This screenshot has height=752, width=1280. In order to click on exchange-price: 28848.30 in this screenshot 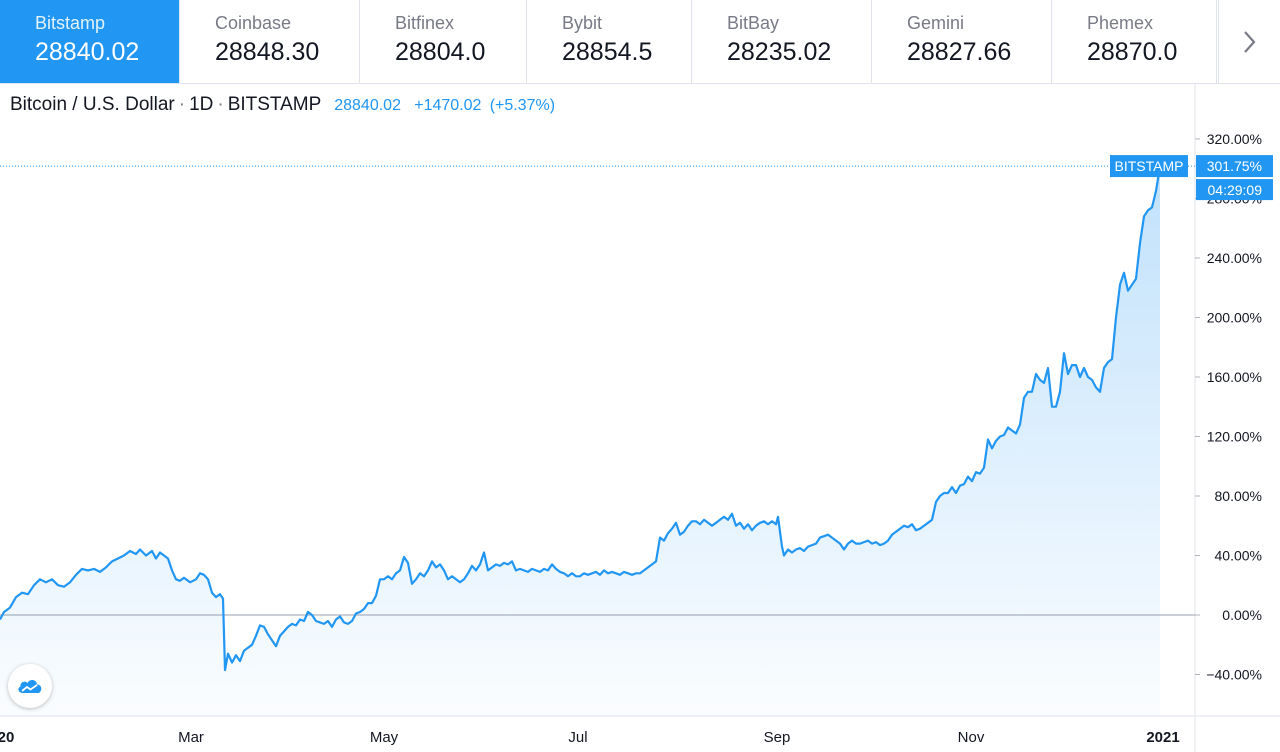, I will do `click(267, 52)`.